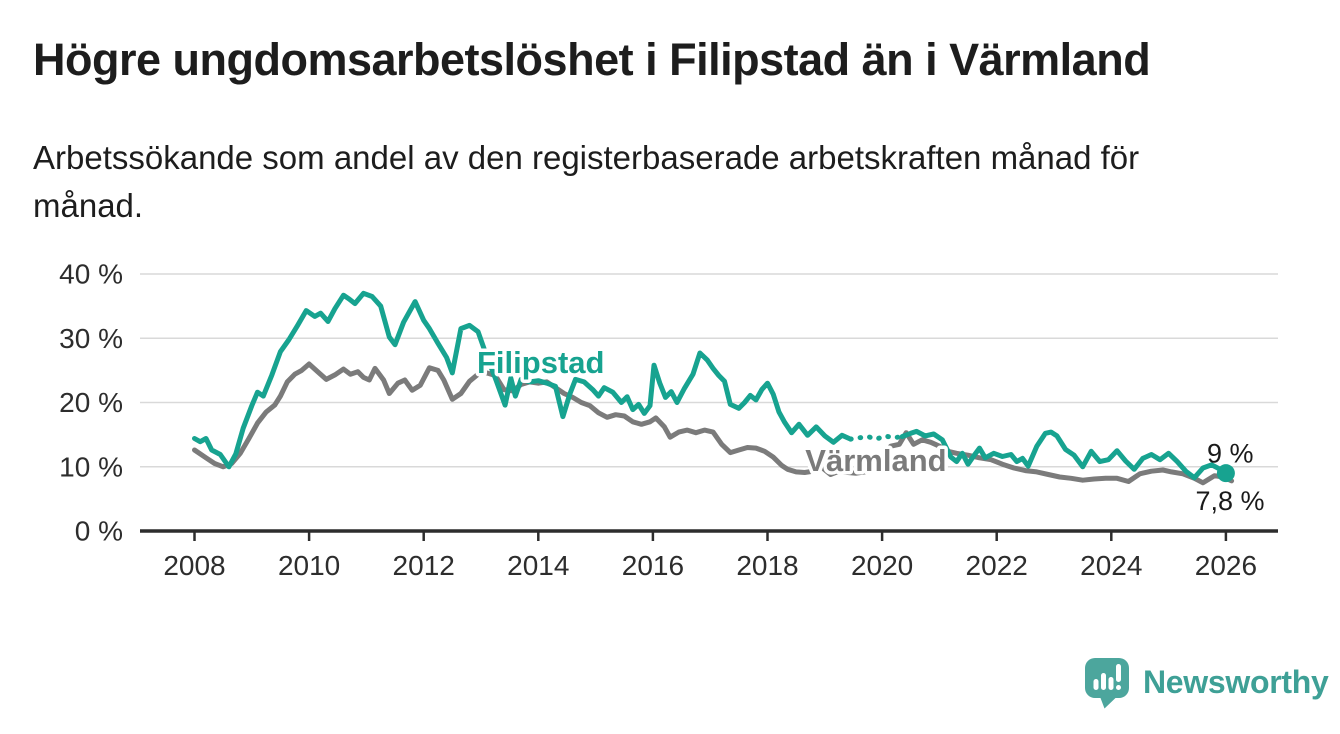 This screenshot has height=734, width=1340. What do you see at coordinates (91, 338) in the screenshot?
I see `y-axis-tick-label: 30 %` at bounding box center [91, 338].